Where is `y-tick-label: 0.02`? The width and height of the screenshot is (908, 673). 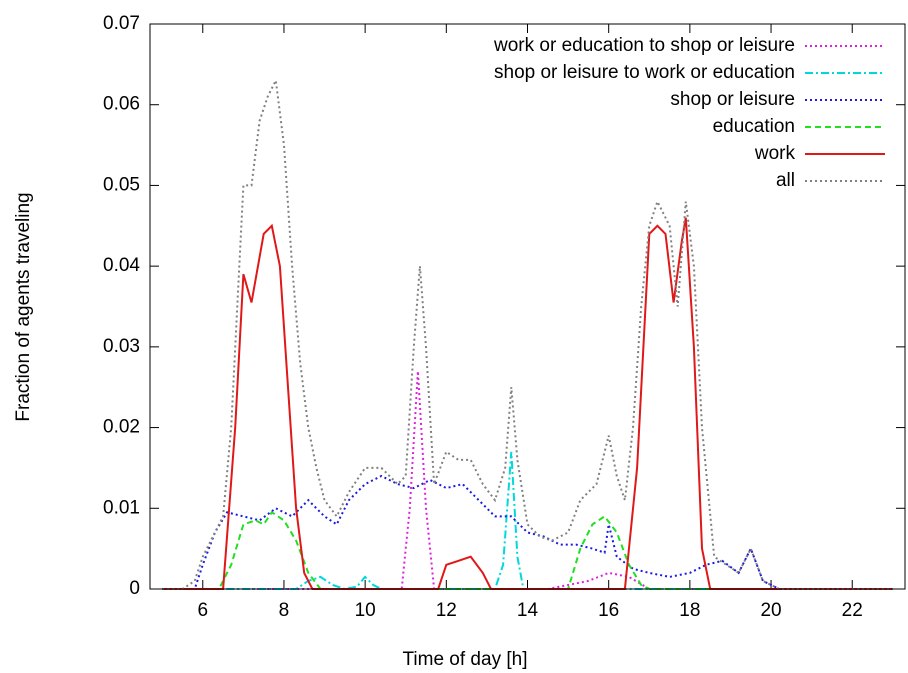 y-tick-label: 0.02 is located at coordinates (121, 427).